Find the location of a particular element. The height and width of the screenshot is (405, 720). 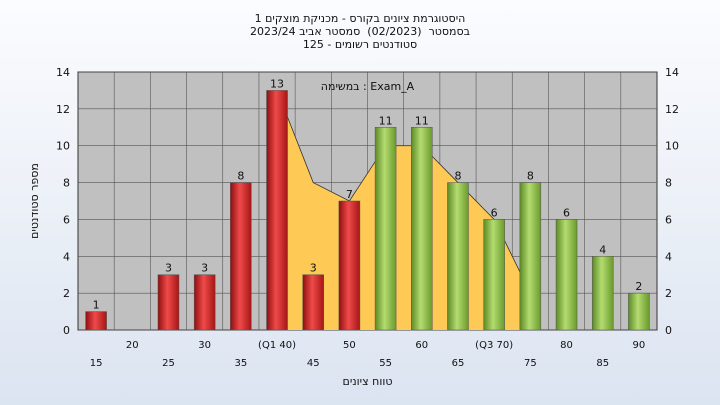

x-tick-label: 45 is located at coordinates (313, 363).